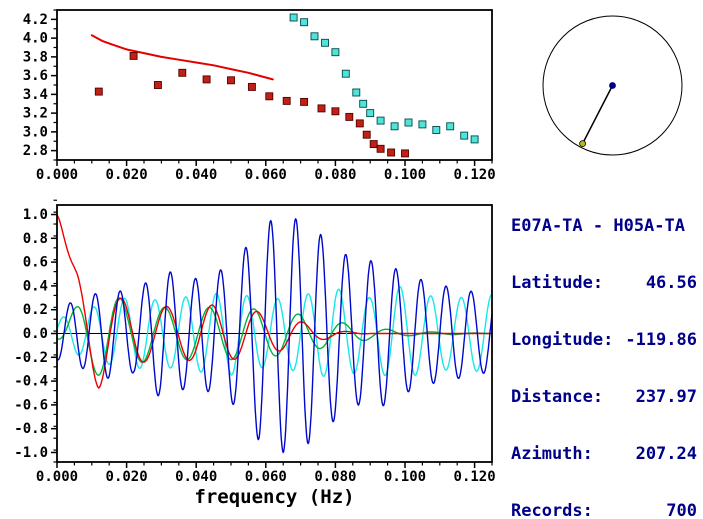 This screenshot has width=703, height=519. I want to click on y-tick-label: 3.8, so click(35, 57).